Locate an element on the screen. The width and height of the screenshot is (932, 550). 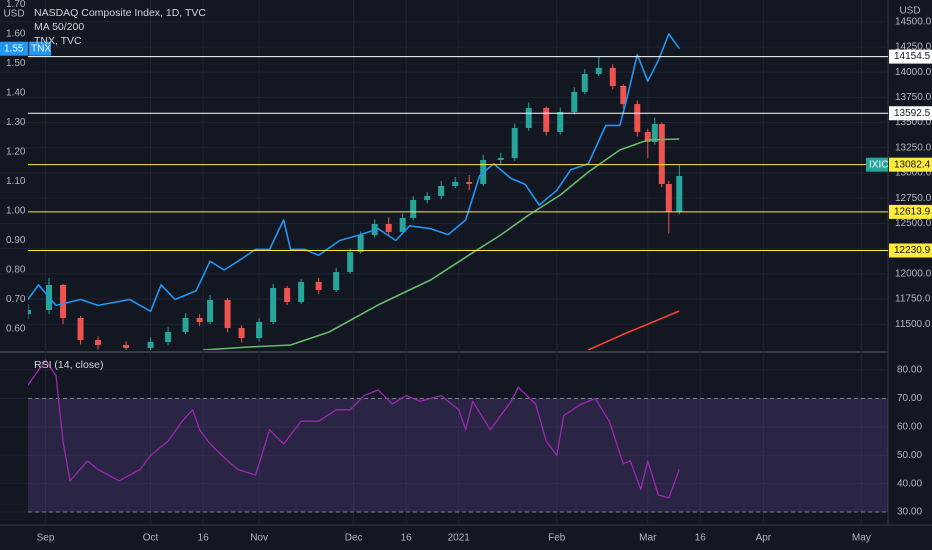
x-tick-label: Feb is located at coordinates (557, 538).